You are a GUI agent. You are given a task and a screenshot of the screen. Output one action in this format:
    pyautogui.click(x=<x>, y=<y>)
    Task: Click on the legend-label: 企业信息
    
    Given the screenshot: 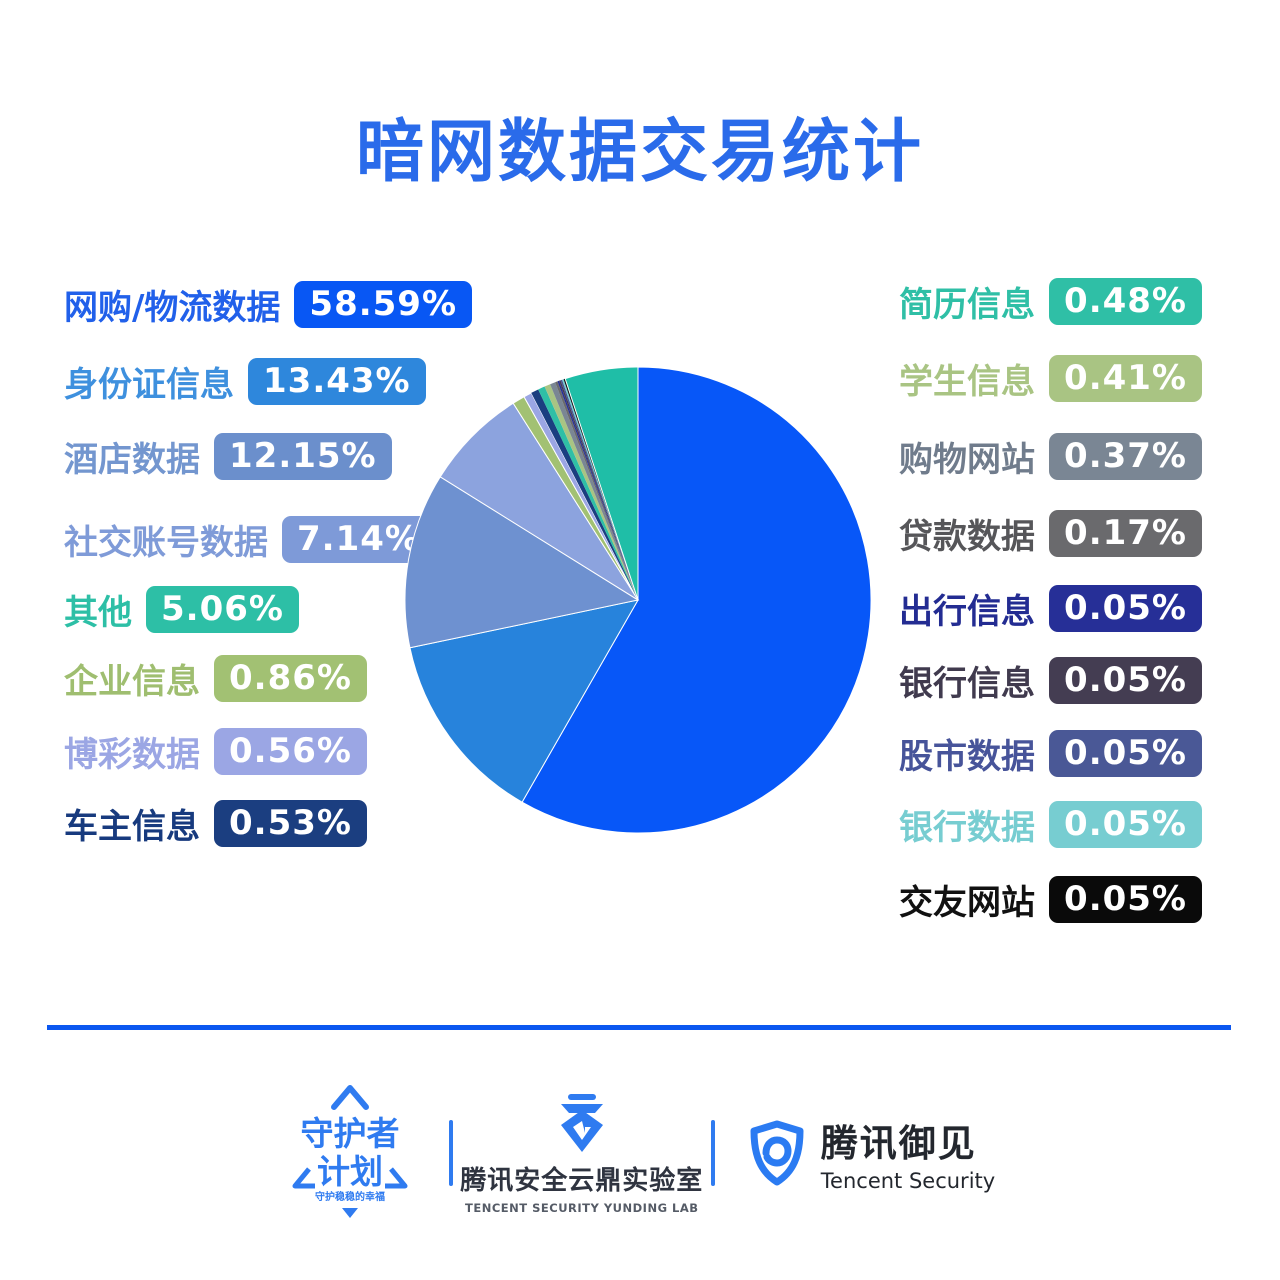 What is the action you would take?
    pyautogui.click(x=132, y=681)
    